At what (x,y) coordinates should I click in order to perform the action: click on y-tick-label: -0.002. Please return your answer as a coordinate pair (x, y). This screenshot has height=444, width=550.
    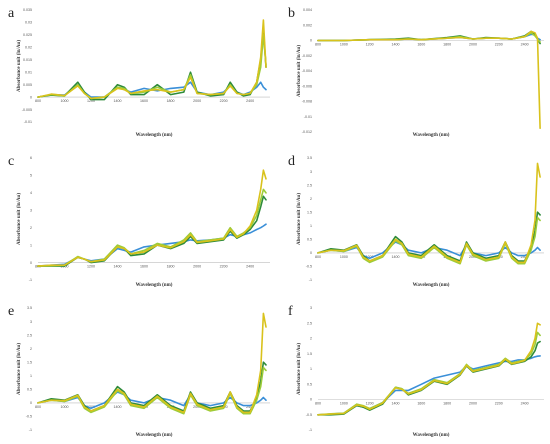
    Looking at the image, I should click on (307, 56).